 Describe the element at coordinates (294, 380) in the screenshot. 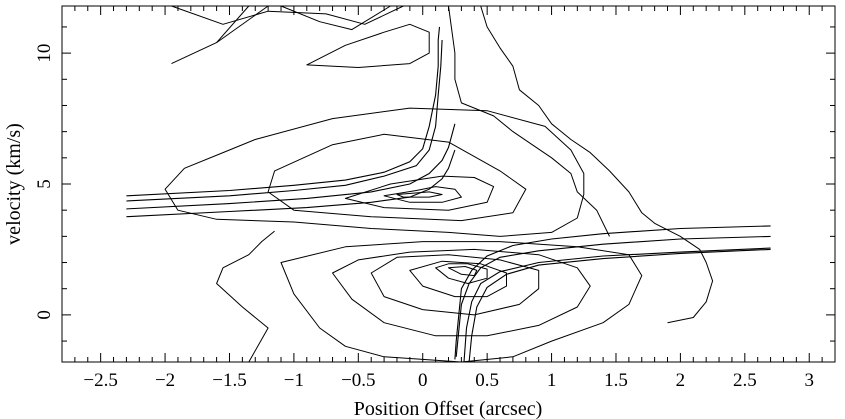

I see `x-tick-label: −1` at that location.